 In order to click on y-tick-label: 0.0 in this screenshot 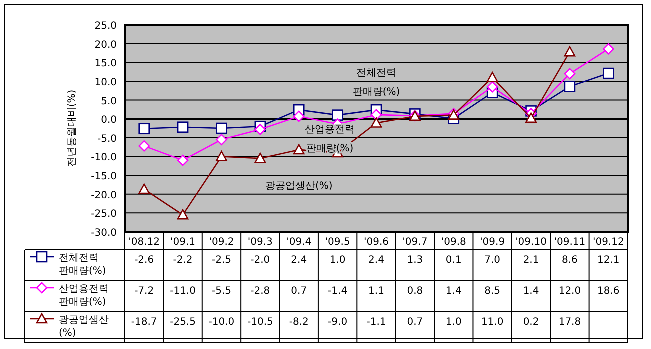, I will do `click(109, 120)`.